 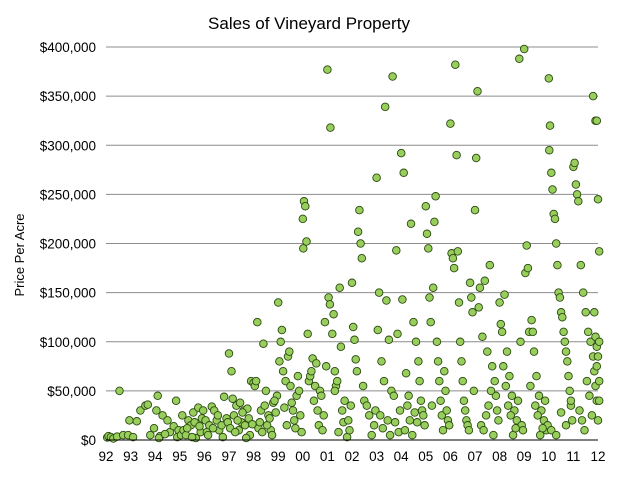 What do you see at coordinates (548, 456) in the screenshot?
I see `x-tick-label: 10` at bounding box center [548, 456].